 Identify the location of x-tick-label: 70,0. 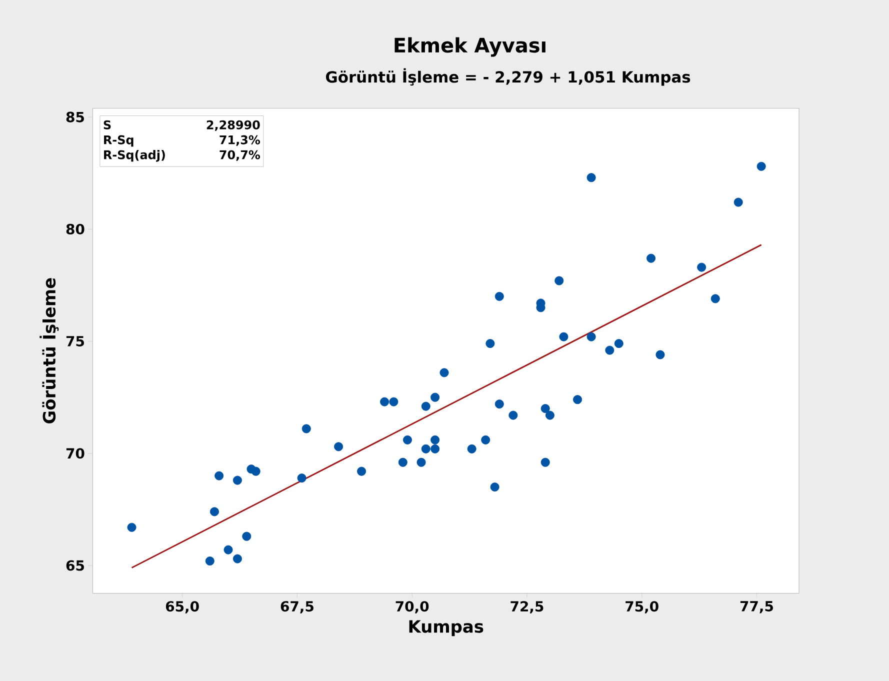
(412, 607).